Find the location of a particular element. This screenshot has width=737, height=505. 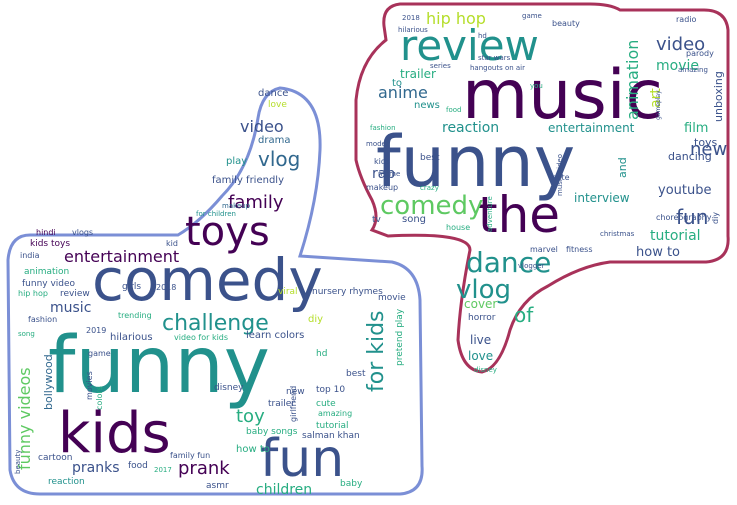

cloud-word: model is located at coordinates (377, 144).